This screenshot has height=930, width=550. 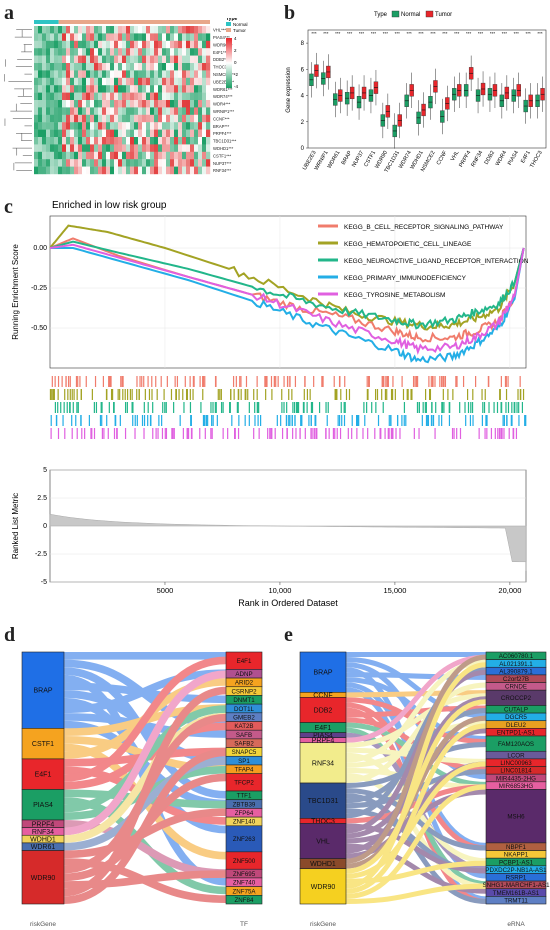 I want to click on metric-y-tick: 0, so click(x=45, y=526).